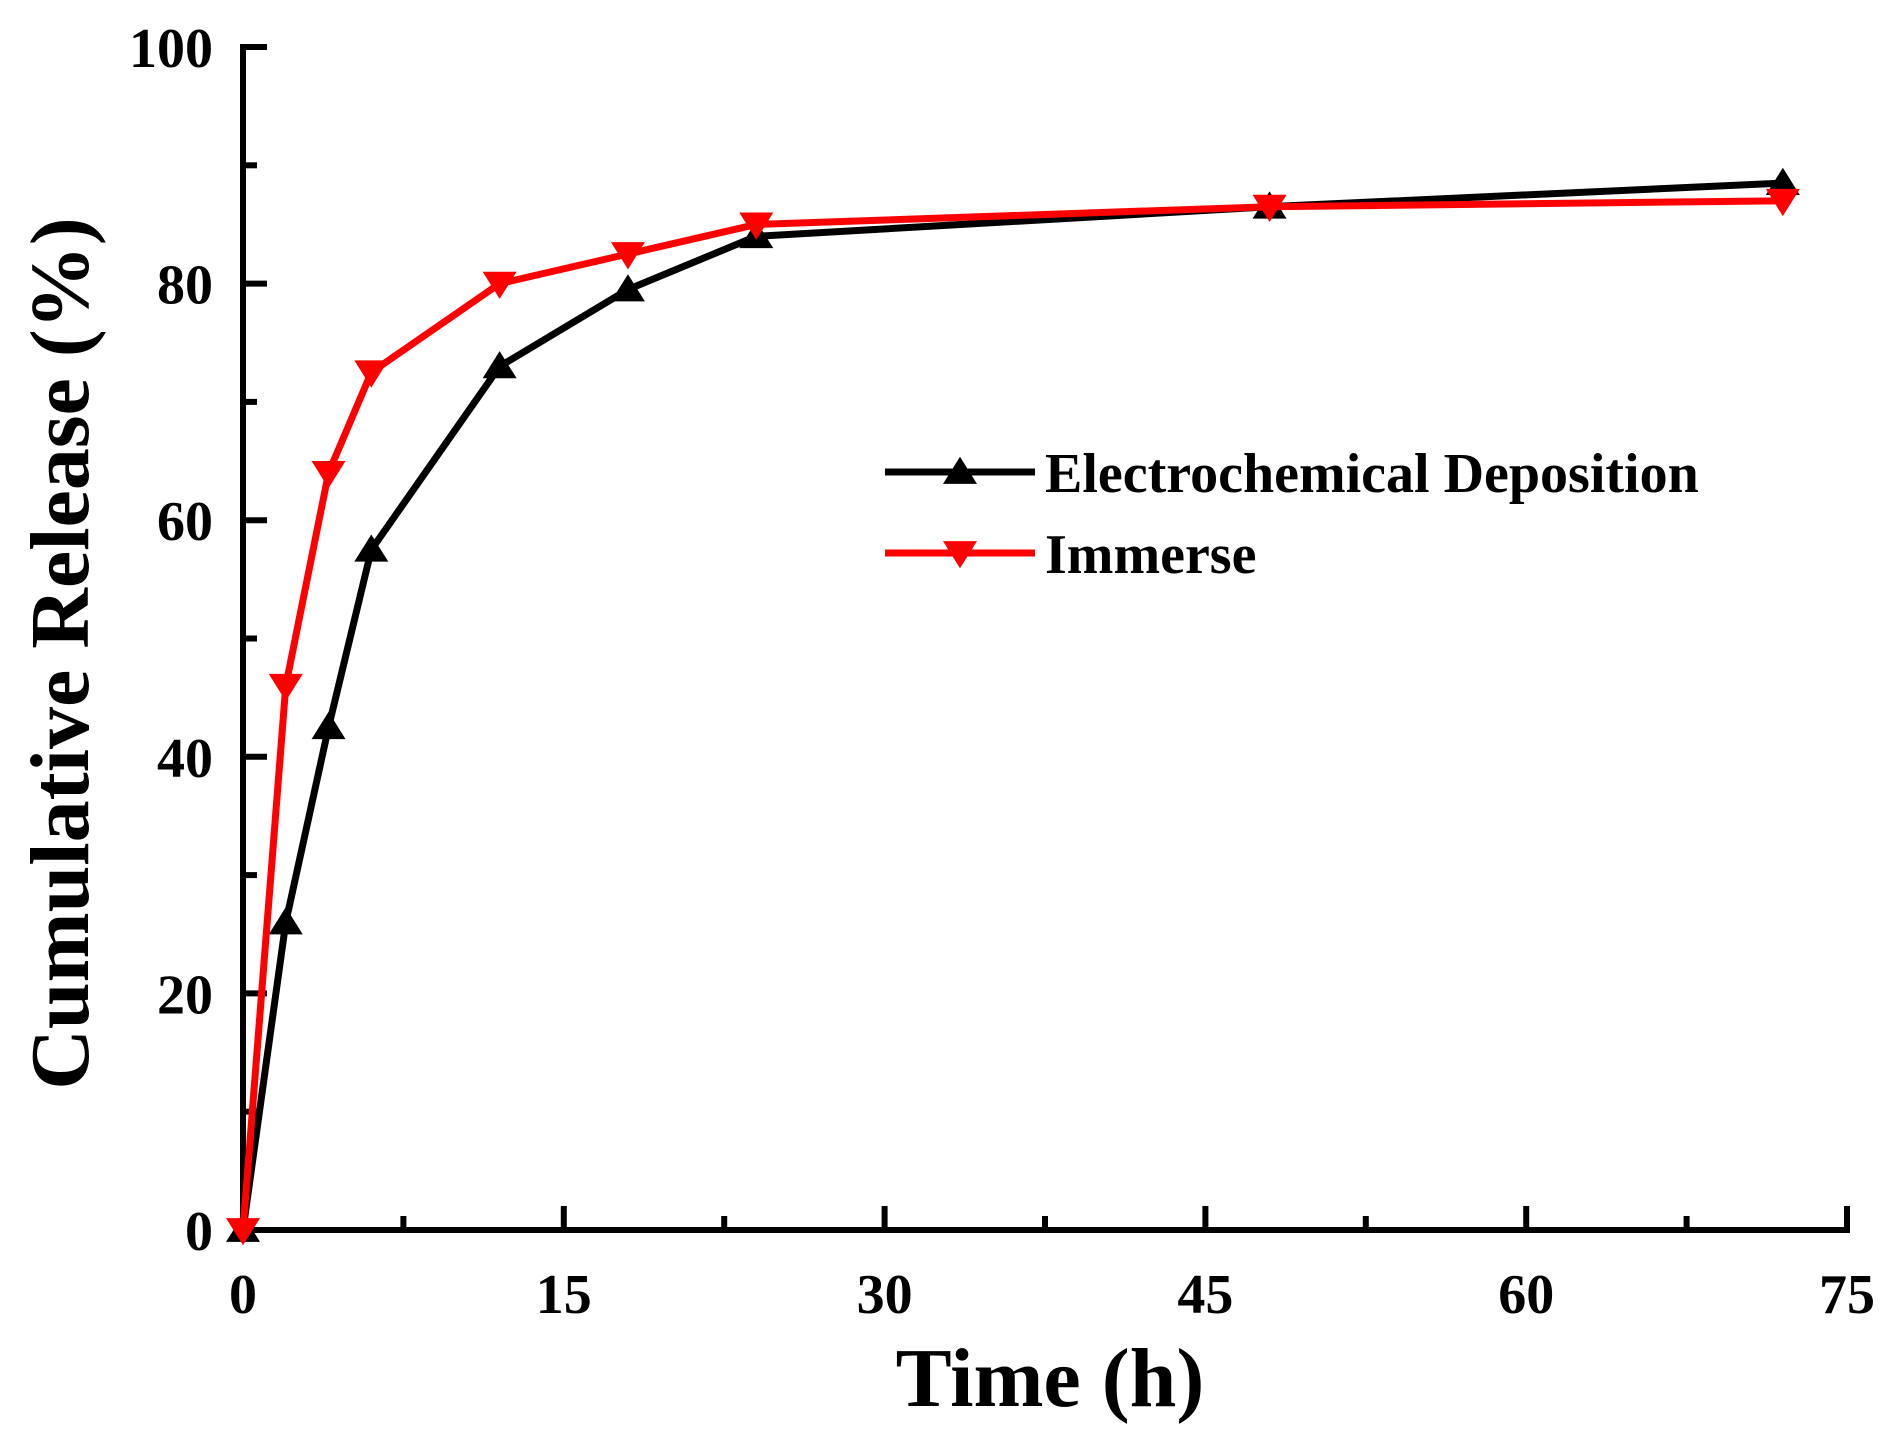 The image size is (1895, 1437). What do you see at coordinates (198, 640) in the screenshot?
I see `y-ticks: 0 20 40 60 80 100` at bounding box center [198, 640].